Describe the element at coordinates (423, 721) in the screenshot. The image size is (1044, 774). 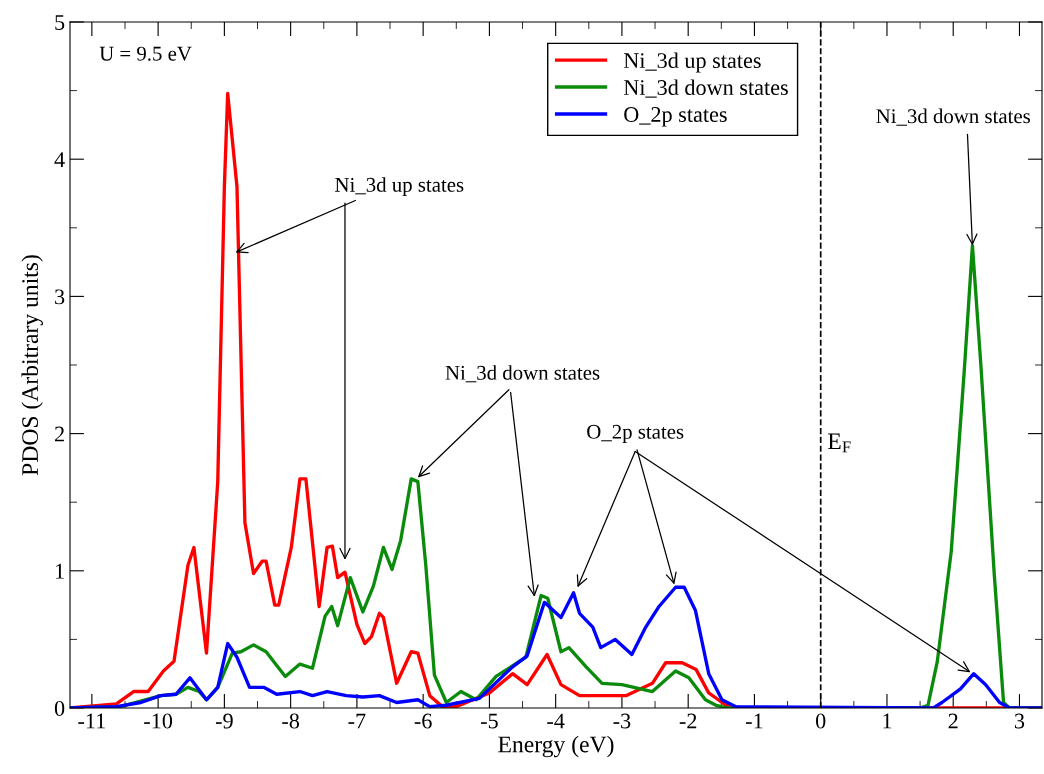
I see `x-tick-label: -6` at that location.